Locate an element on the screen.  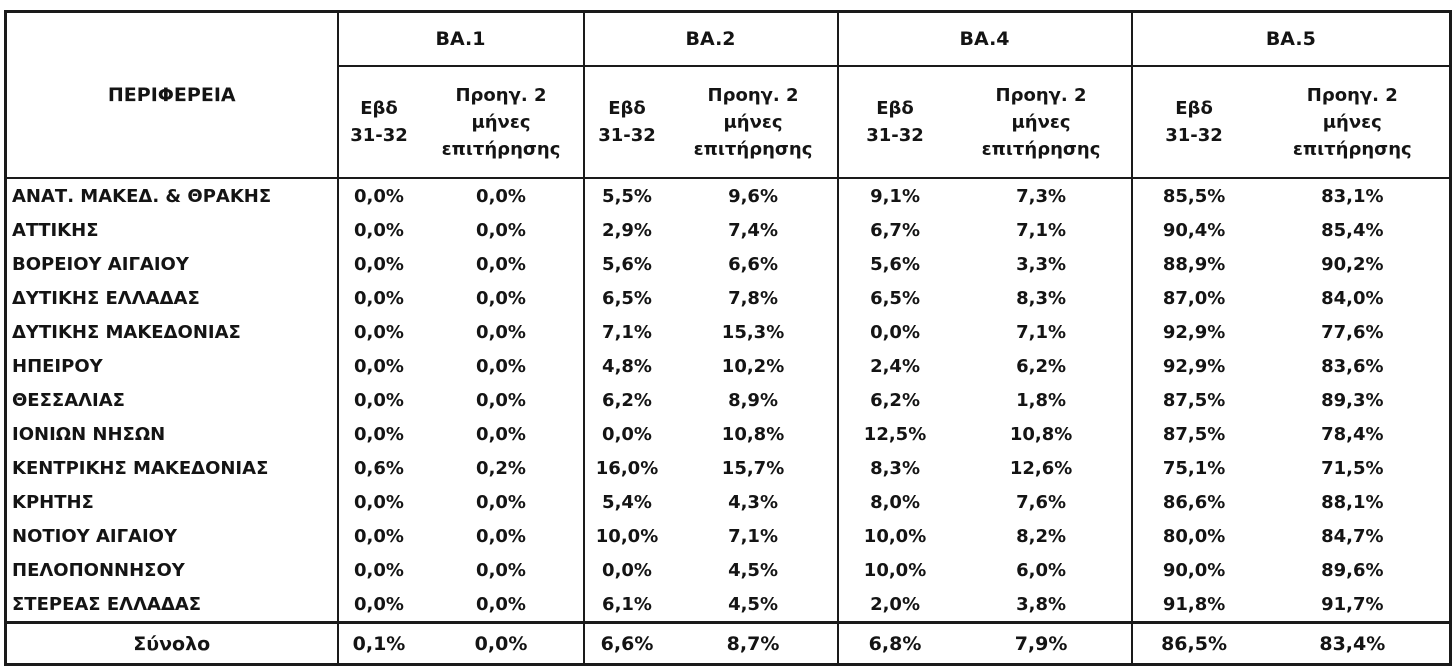
sub-header-prev-months-ba5: Προηγ. 2 μήνες επιτήρησης is located at coordinates (1353, 122).